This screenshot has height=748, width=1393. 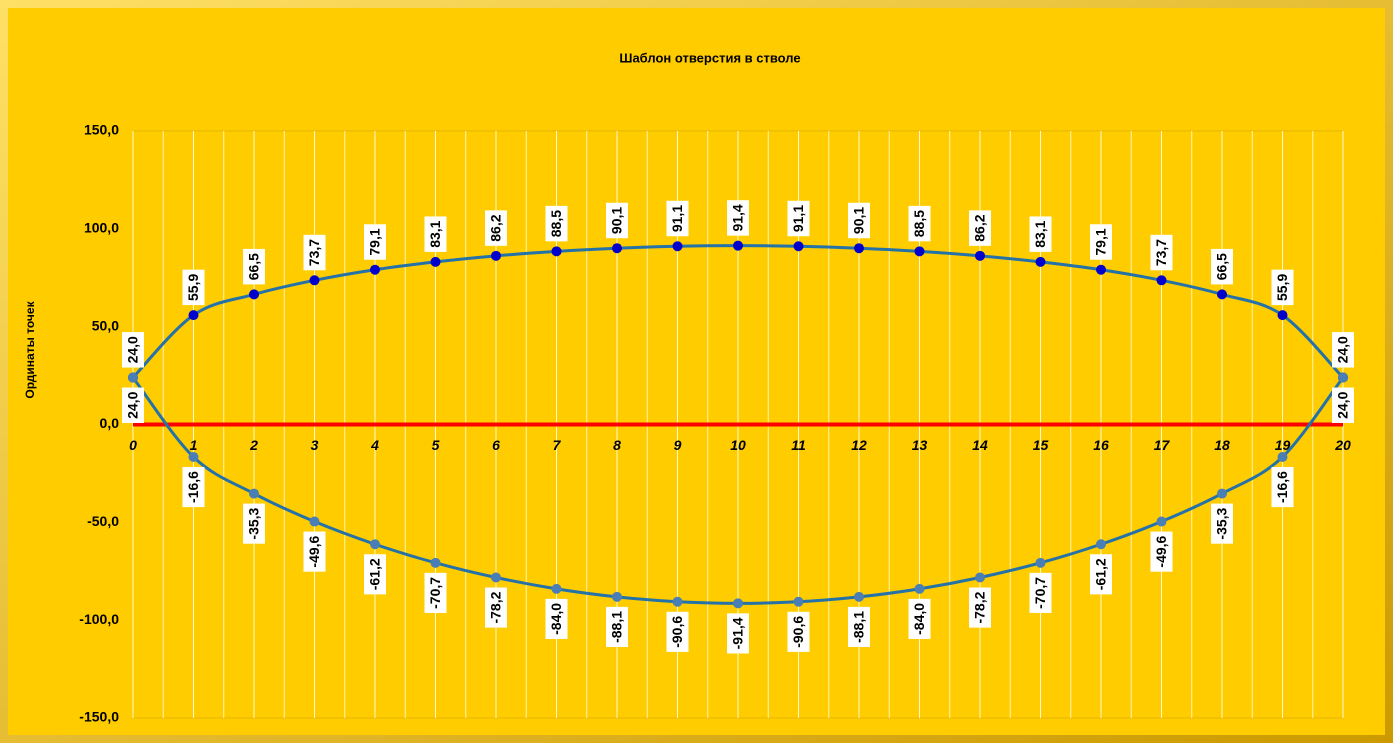 What do you see at coordinates (315, 445) in the screenshot?
I see `x-tick-label: 3` at bounding box center [315, 445].